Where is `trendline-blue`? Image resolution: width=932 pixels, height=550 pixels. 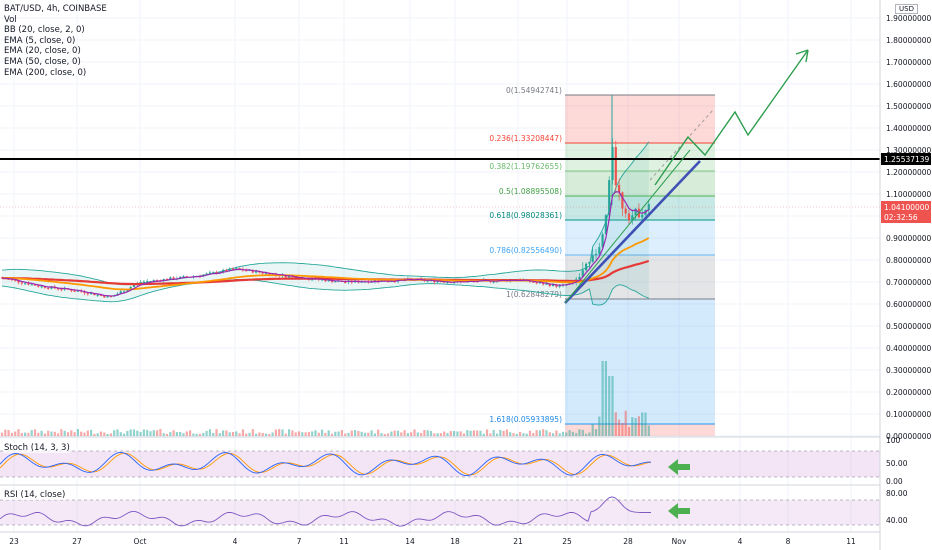 trendline-blue is located at coordinates (632, 232).